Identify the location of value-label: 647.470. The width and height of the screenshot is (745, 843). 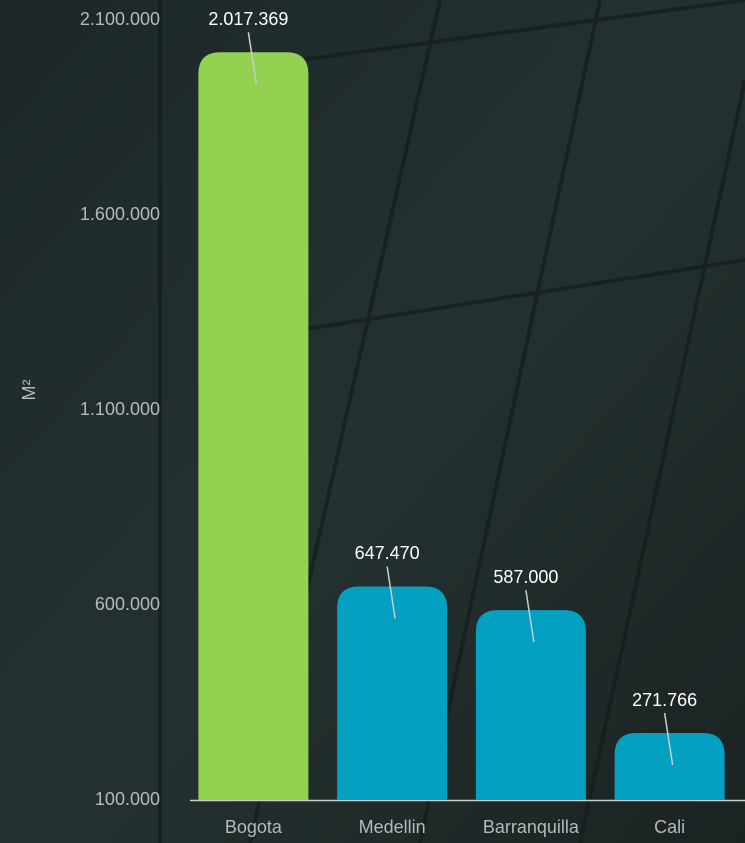
(387, 553).